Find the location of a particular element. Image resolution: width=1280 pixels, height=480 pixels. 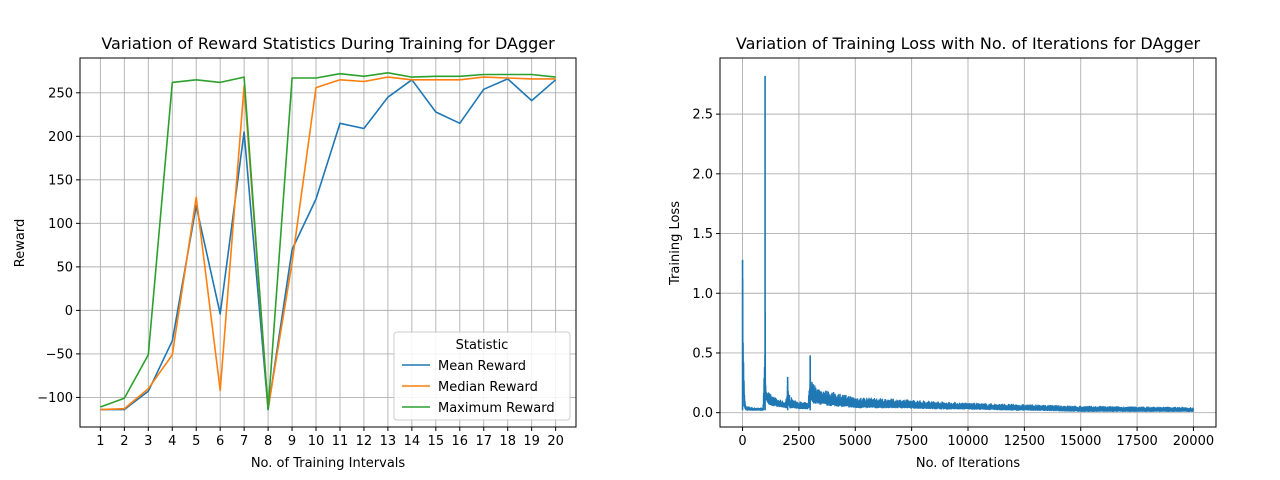

x-tick-label: 13 is located at coordinates (388, 441).